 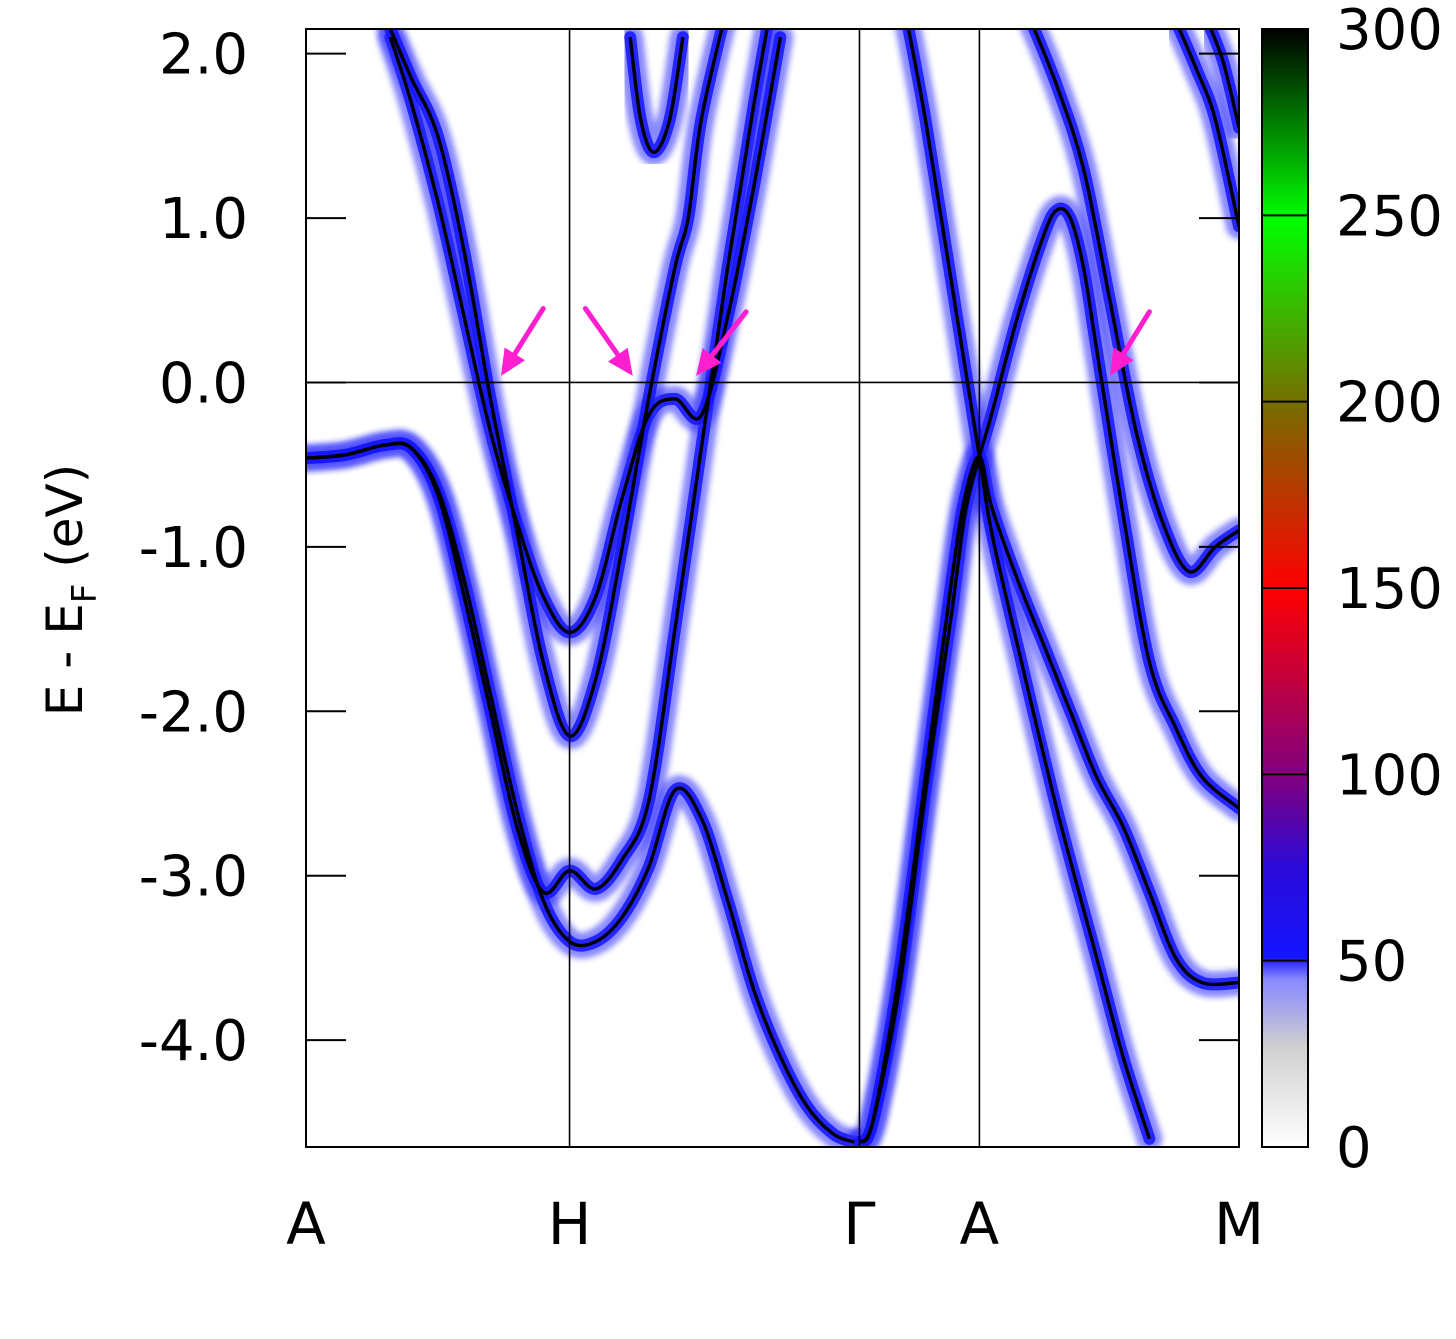 I want to click on colorbar: 0 50 100 150 200 250 300, so click(x=1352, y=590).